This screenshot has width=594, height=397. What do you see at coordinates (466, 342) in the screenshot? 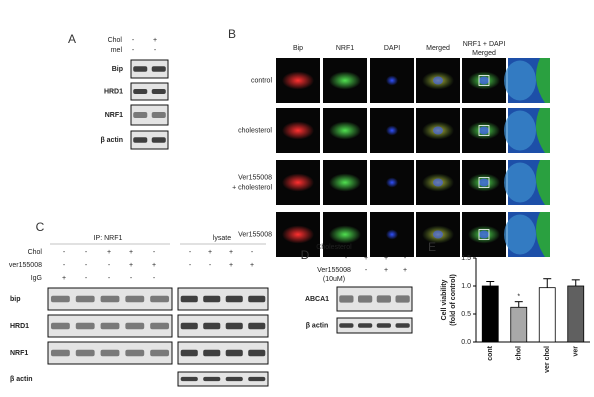
I see `y-tick-label: 0.0` at bounding box center [466, 342].